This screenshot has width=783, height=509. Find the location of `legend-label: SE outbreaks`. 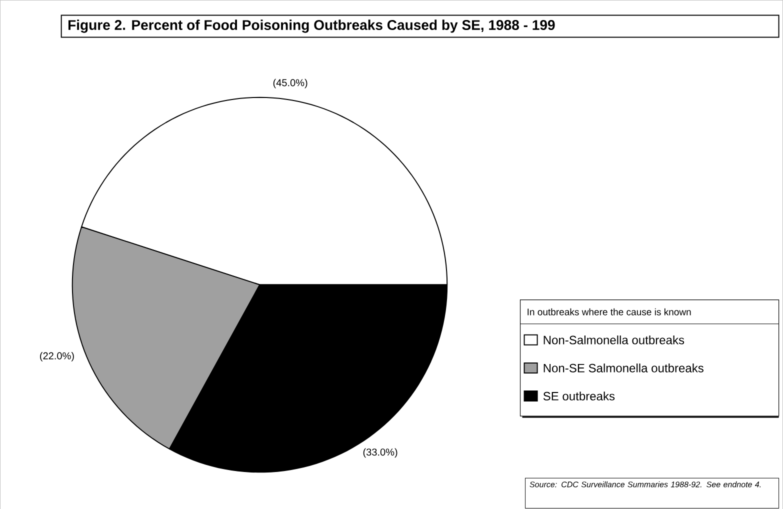

legend-label: SE outbreaks is located at coordinates (579, 395).